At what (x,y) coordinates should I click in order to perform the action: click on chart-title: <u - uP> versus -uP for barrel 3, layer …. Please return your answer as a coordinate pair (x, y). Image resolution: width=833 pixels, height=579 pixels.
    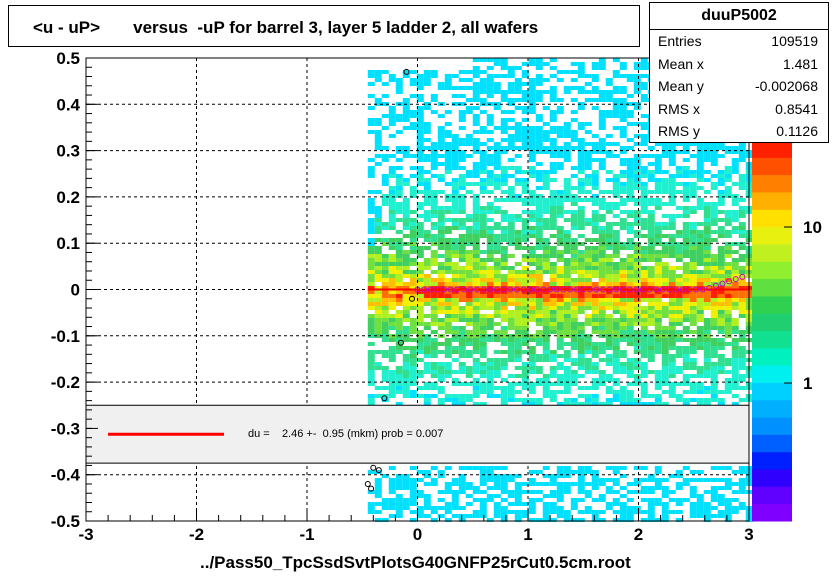
    Looking at the image, I should click on (286, 27).